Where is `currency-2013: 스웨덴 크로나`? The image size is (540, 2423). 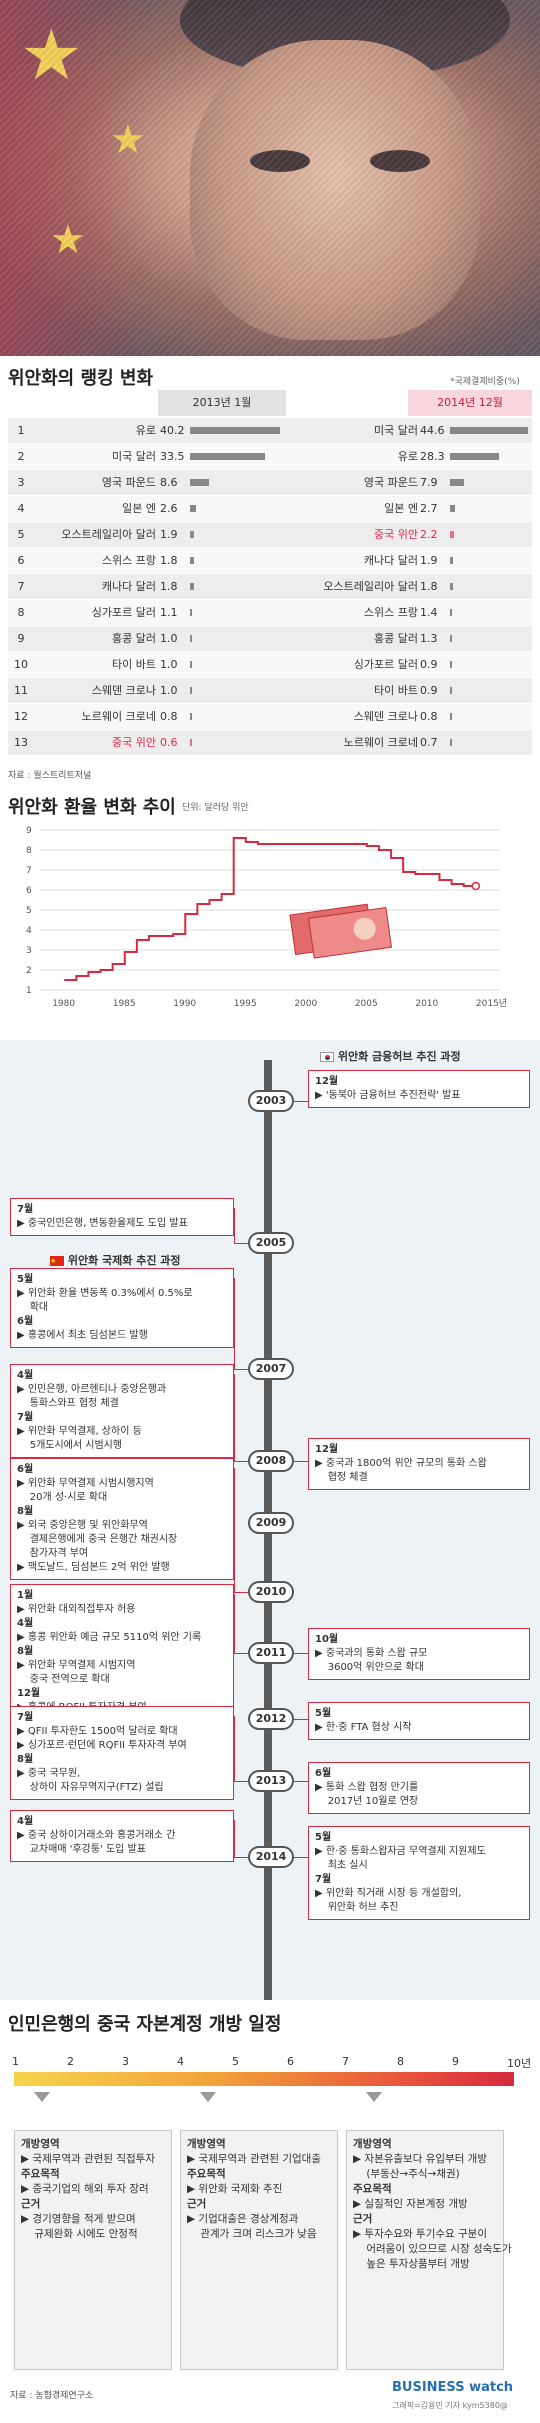 currency-2013: 스웨덴 크로나 is located at coordinates (123, 690).